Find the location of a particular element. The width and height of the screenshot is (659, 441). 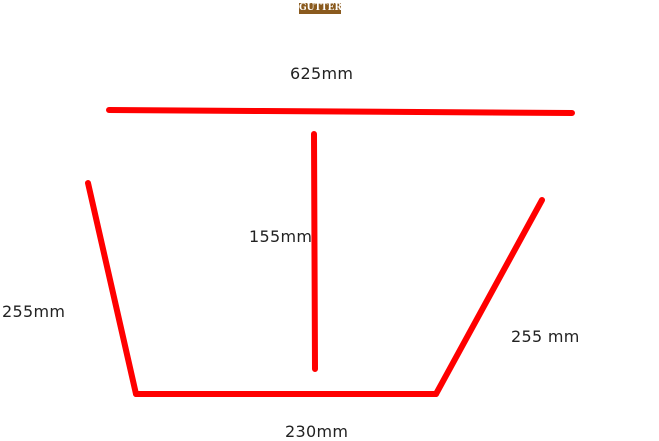

diagram-title: GUTTER is located at coordinates (320, 8).